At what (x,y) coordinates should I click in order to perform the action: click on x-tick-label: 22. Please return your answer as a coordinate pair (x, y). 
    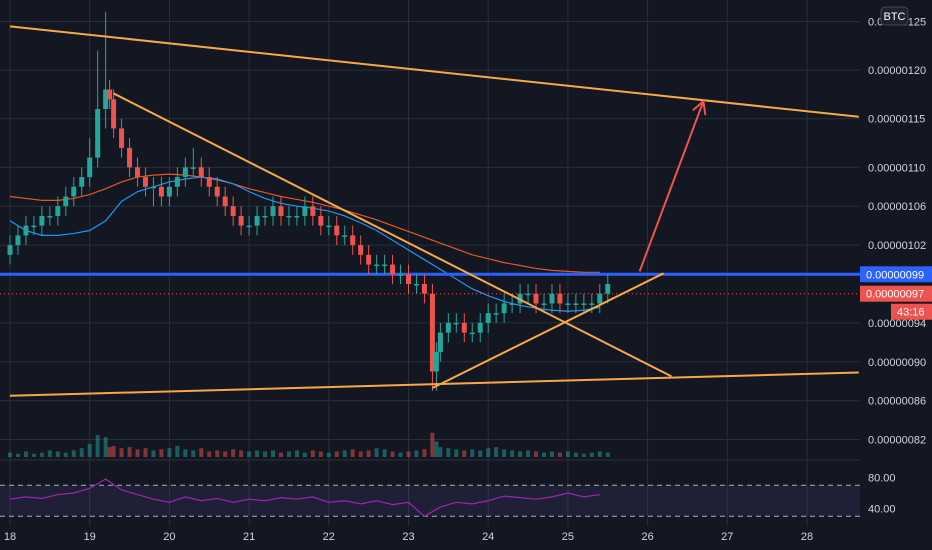
    Looking at the image, I should click on (329, 537).